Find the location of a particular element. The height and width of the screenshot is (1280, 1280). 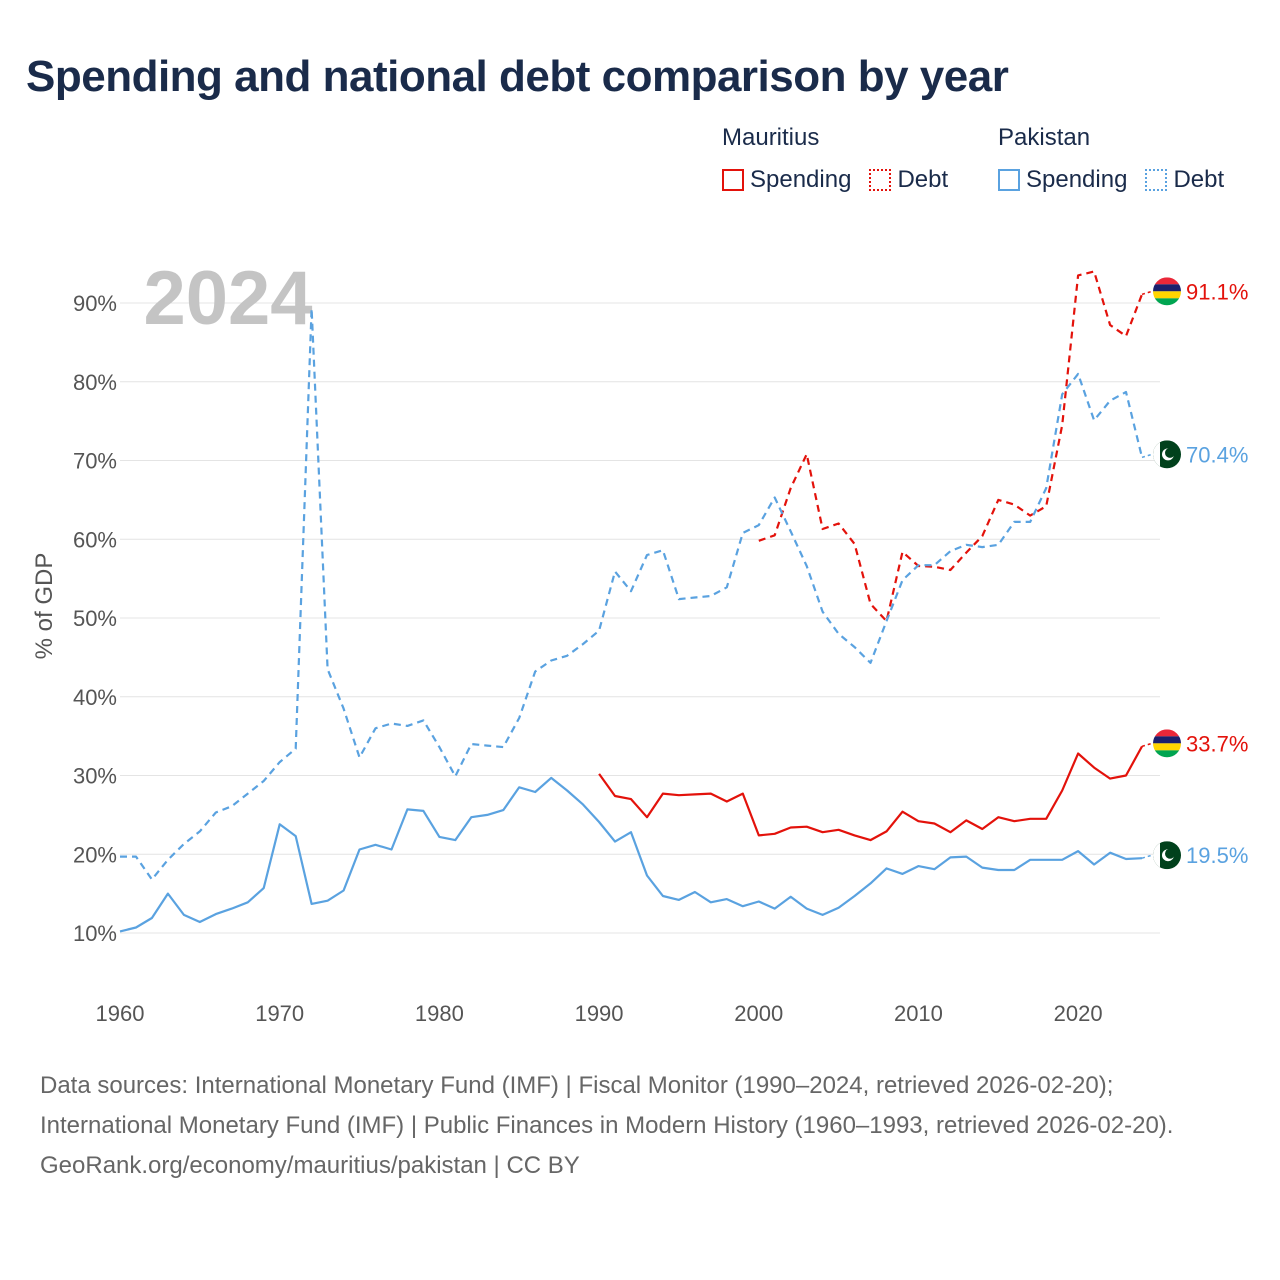

x-tick-label: 1970 is located at coordinates (279, 1013).